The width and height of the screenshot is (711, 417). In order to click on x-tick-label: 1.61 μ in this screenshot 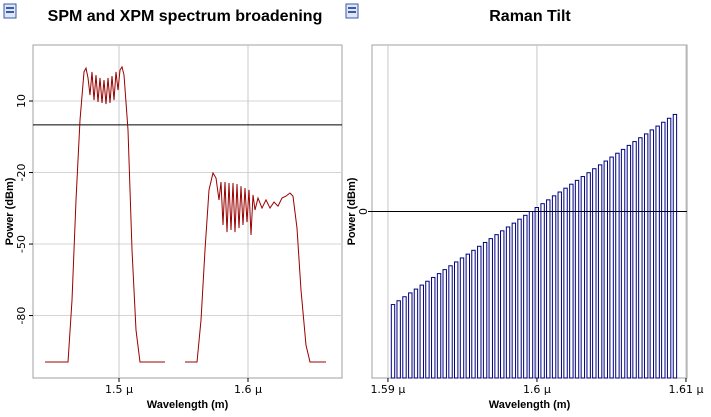, I will do `click(685, 389)`.